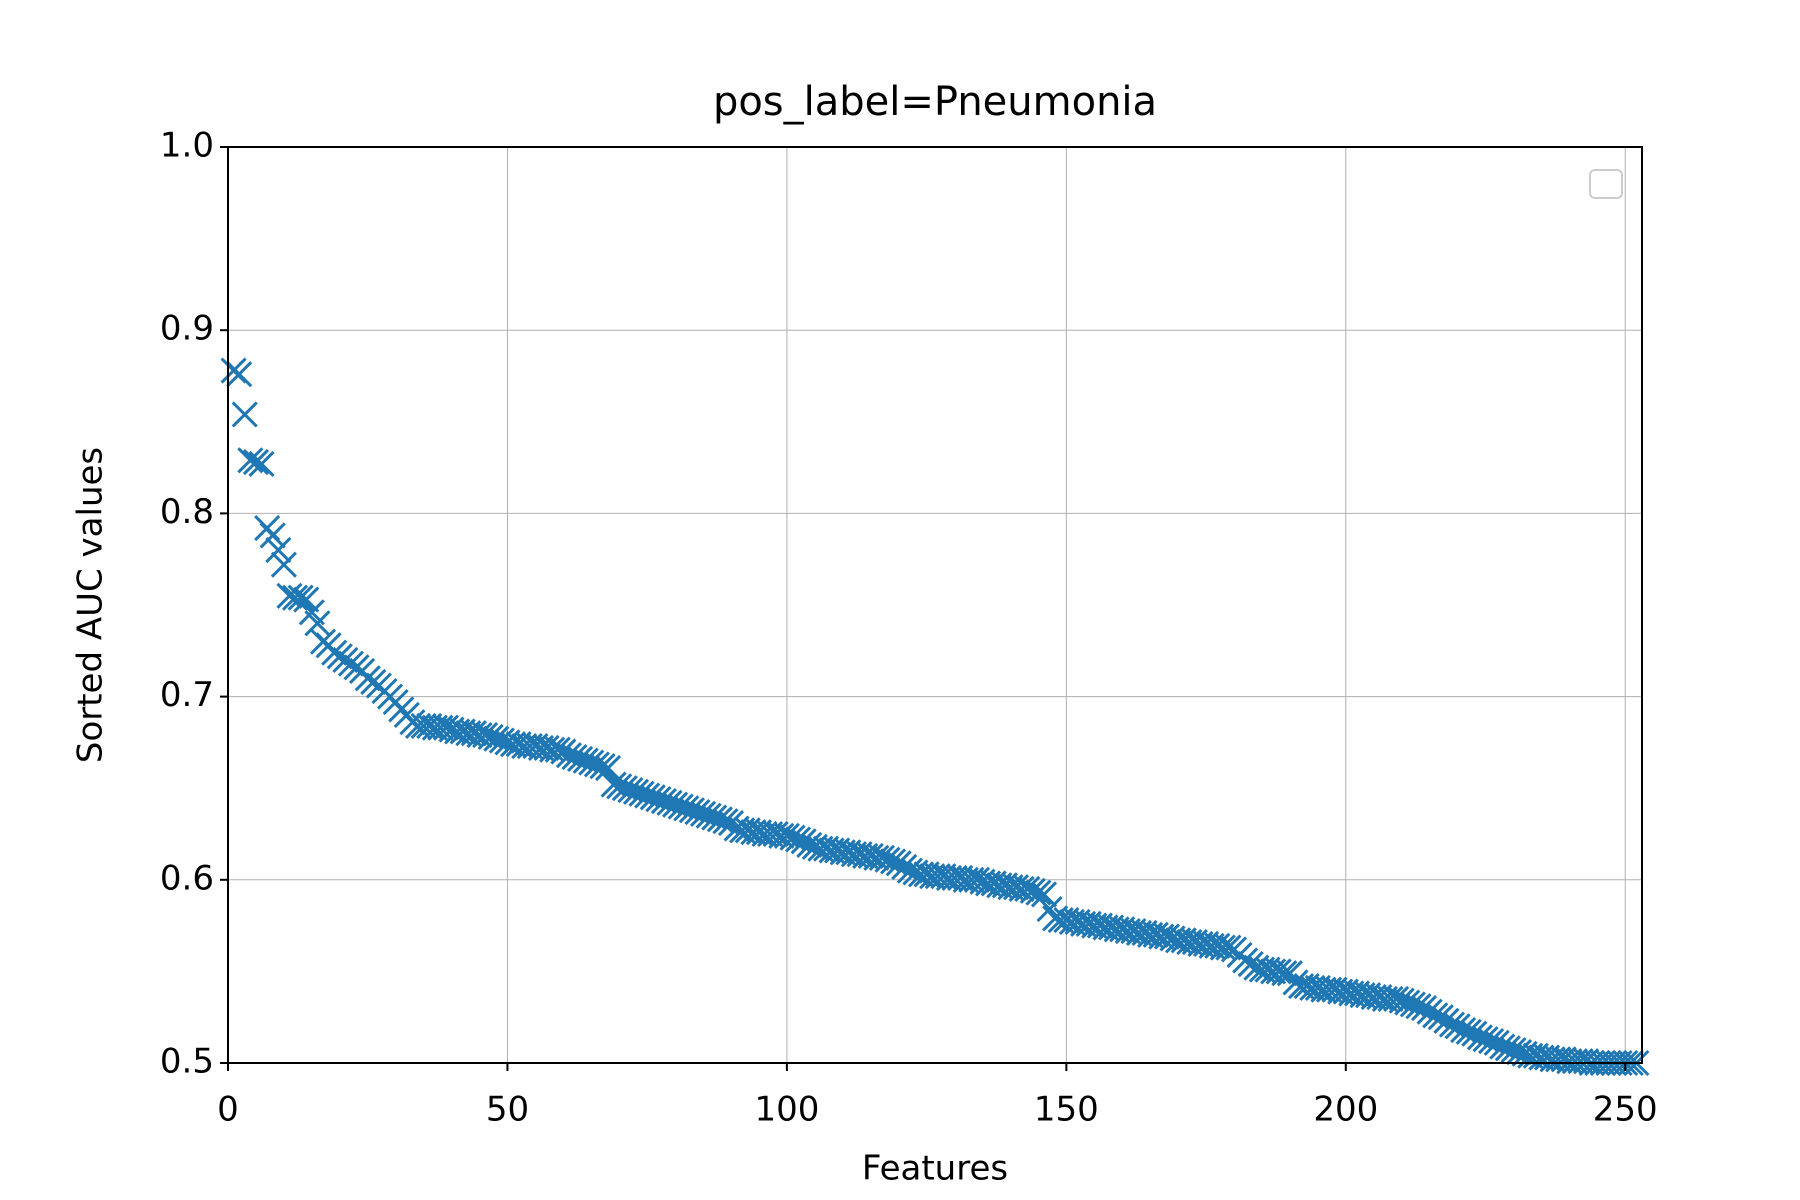 The height and width of the screenshot is (1200, 1800). Describe the element at coordinates (187, 1062) in the screenshot. I see `y-tick-label: 0.5` at that location.